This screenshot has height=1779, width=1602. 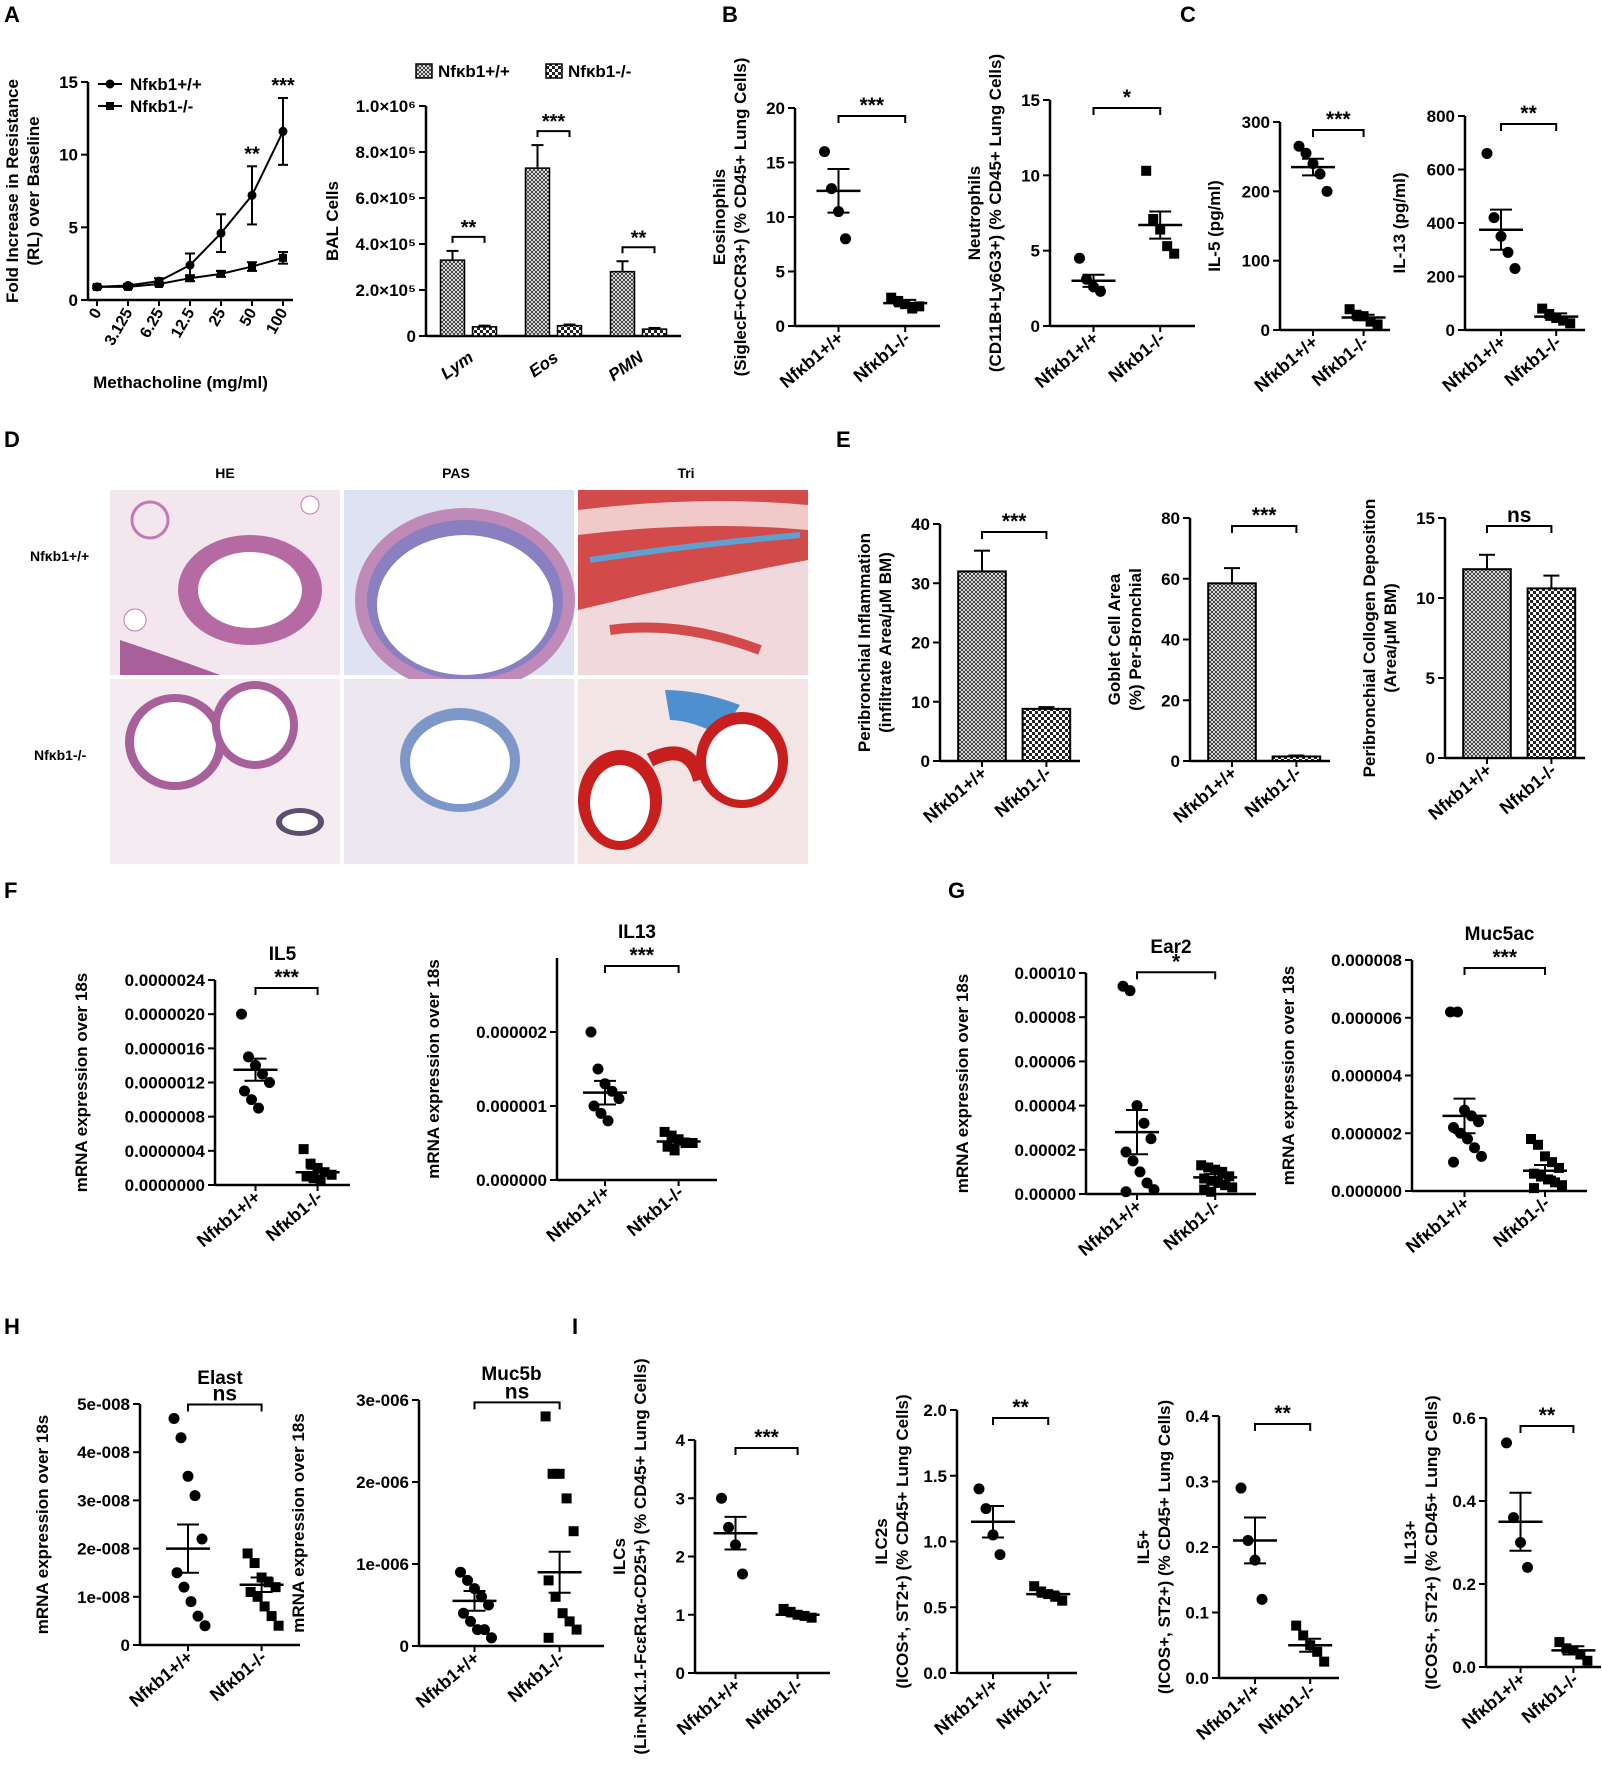 I want to click on chart-title: Muc5b, so click(x=511, y=1374).